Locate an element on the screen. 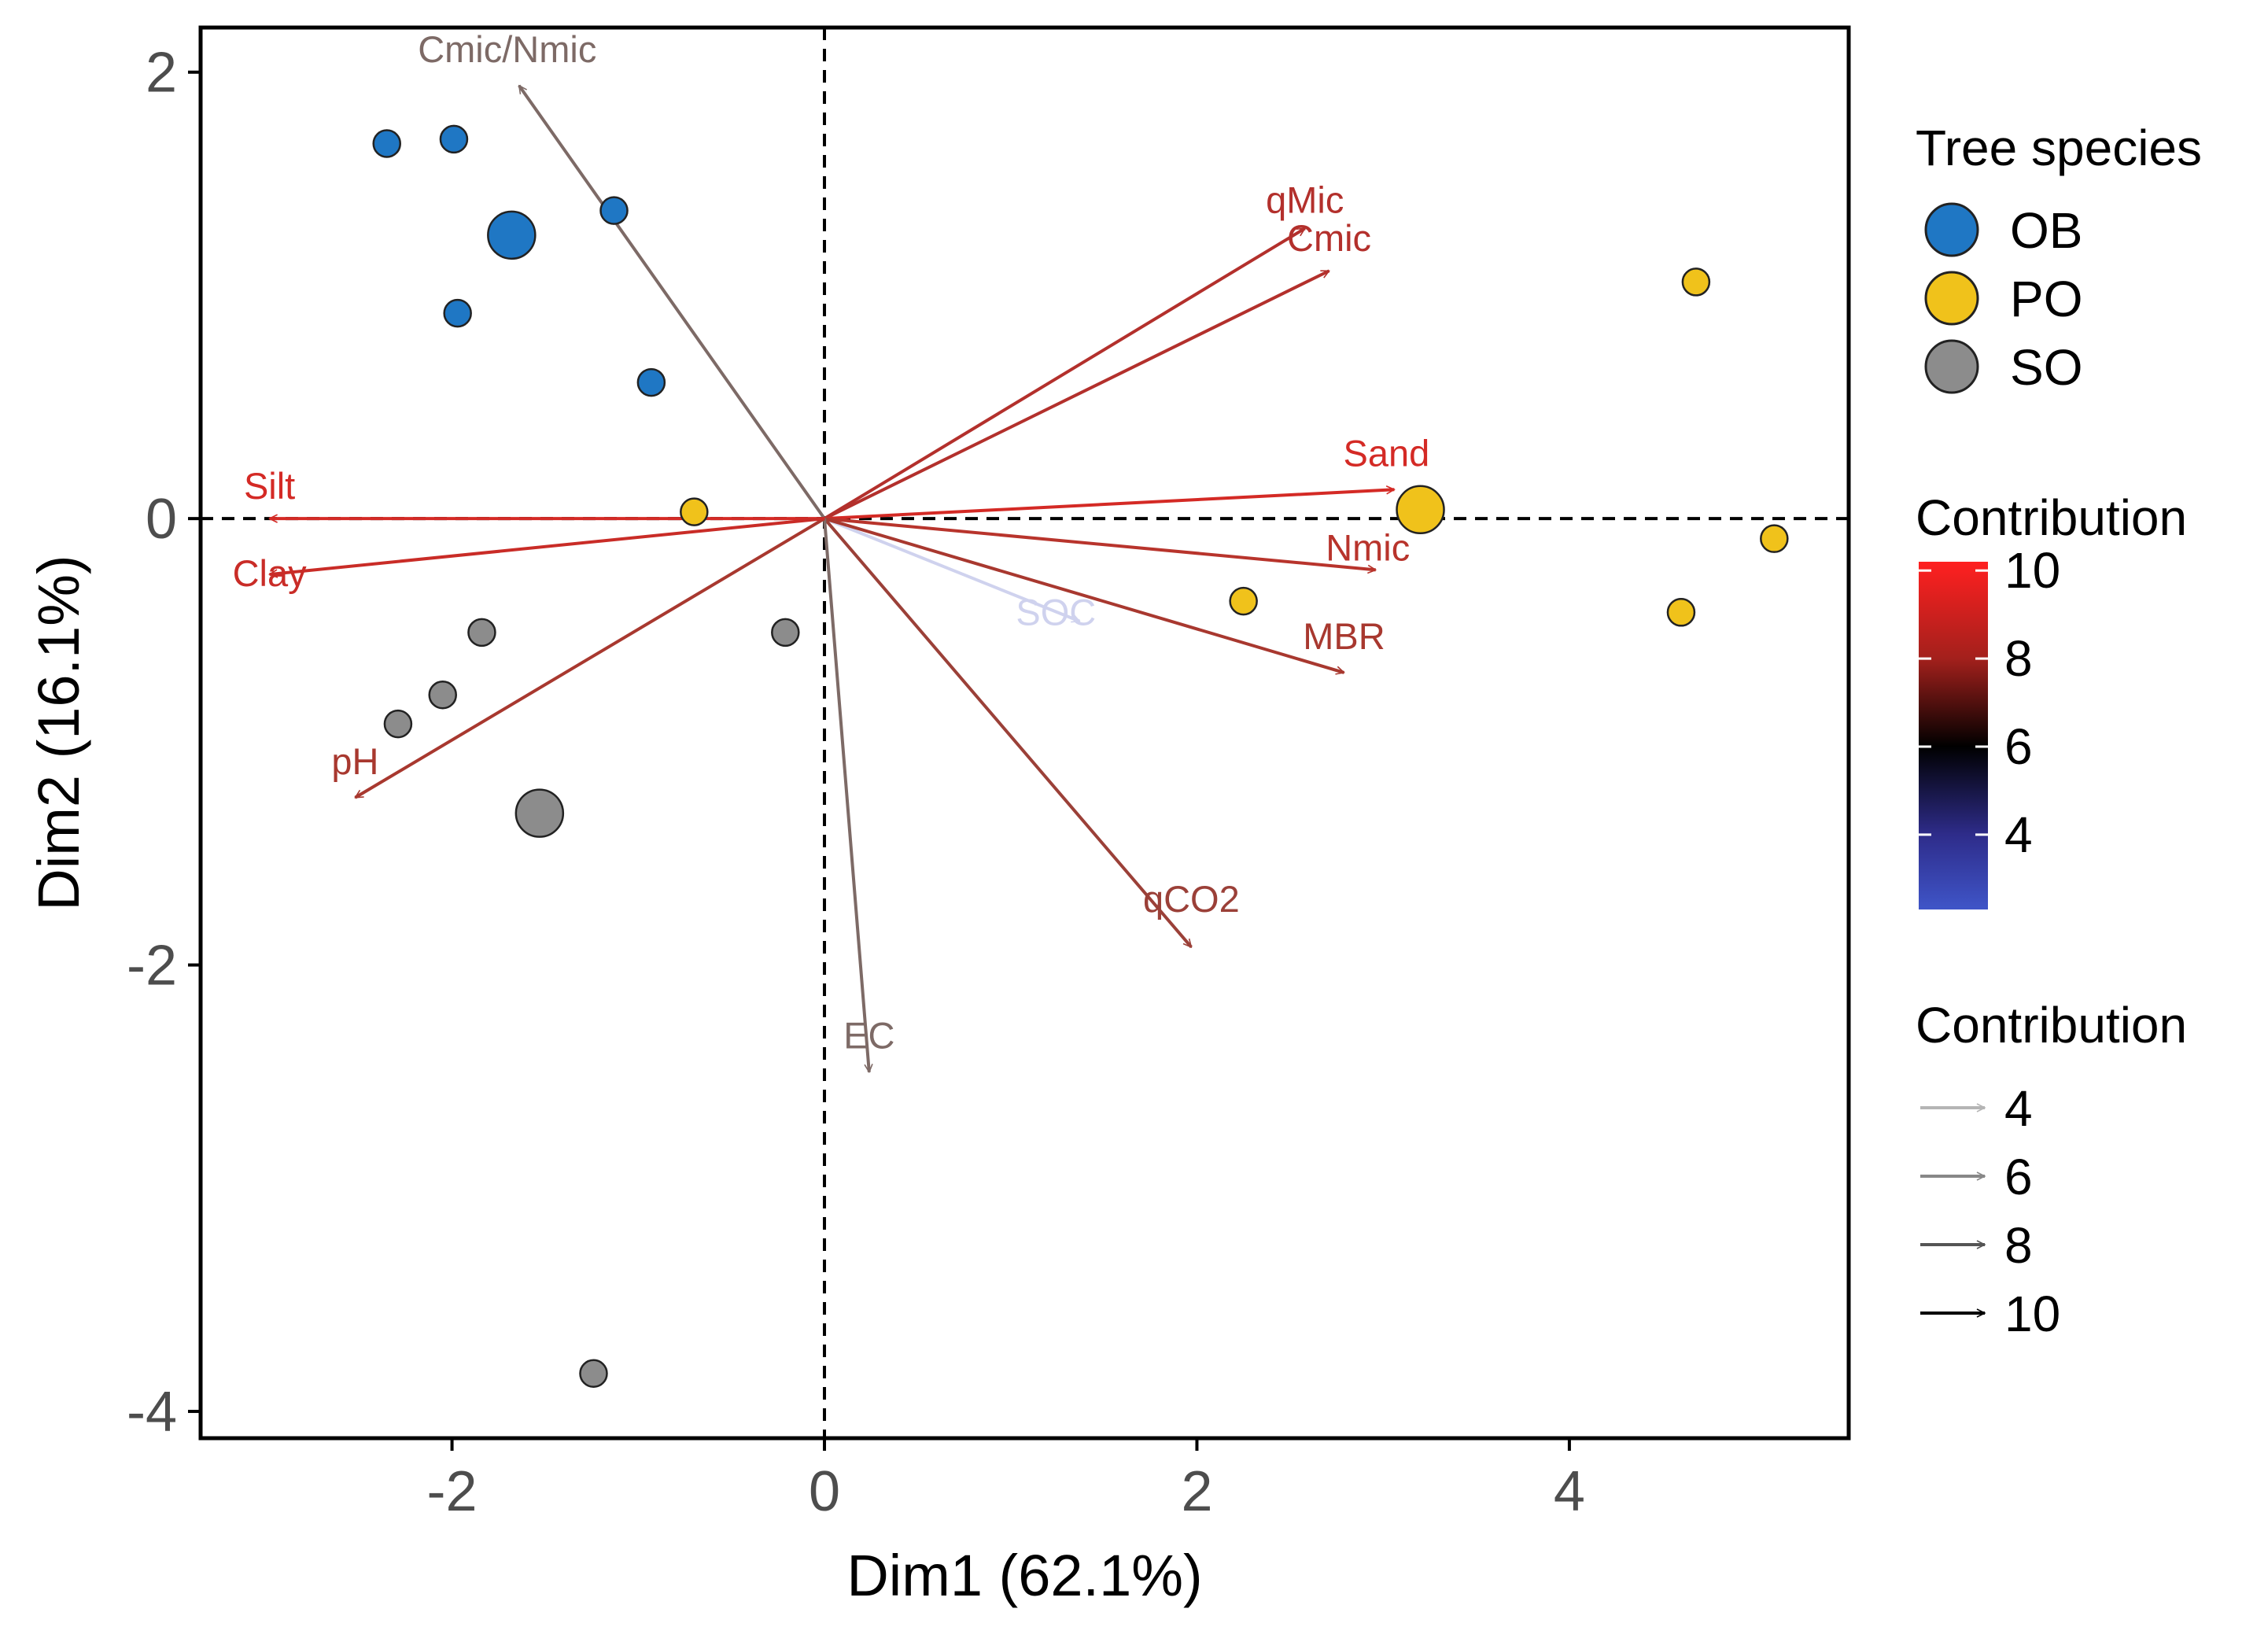 The height and width of the screenshot is (1627, 2268). legend-color-title: Contribution is located at coordinates (2051, 517).